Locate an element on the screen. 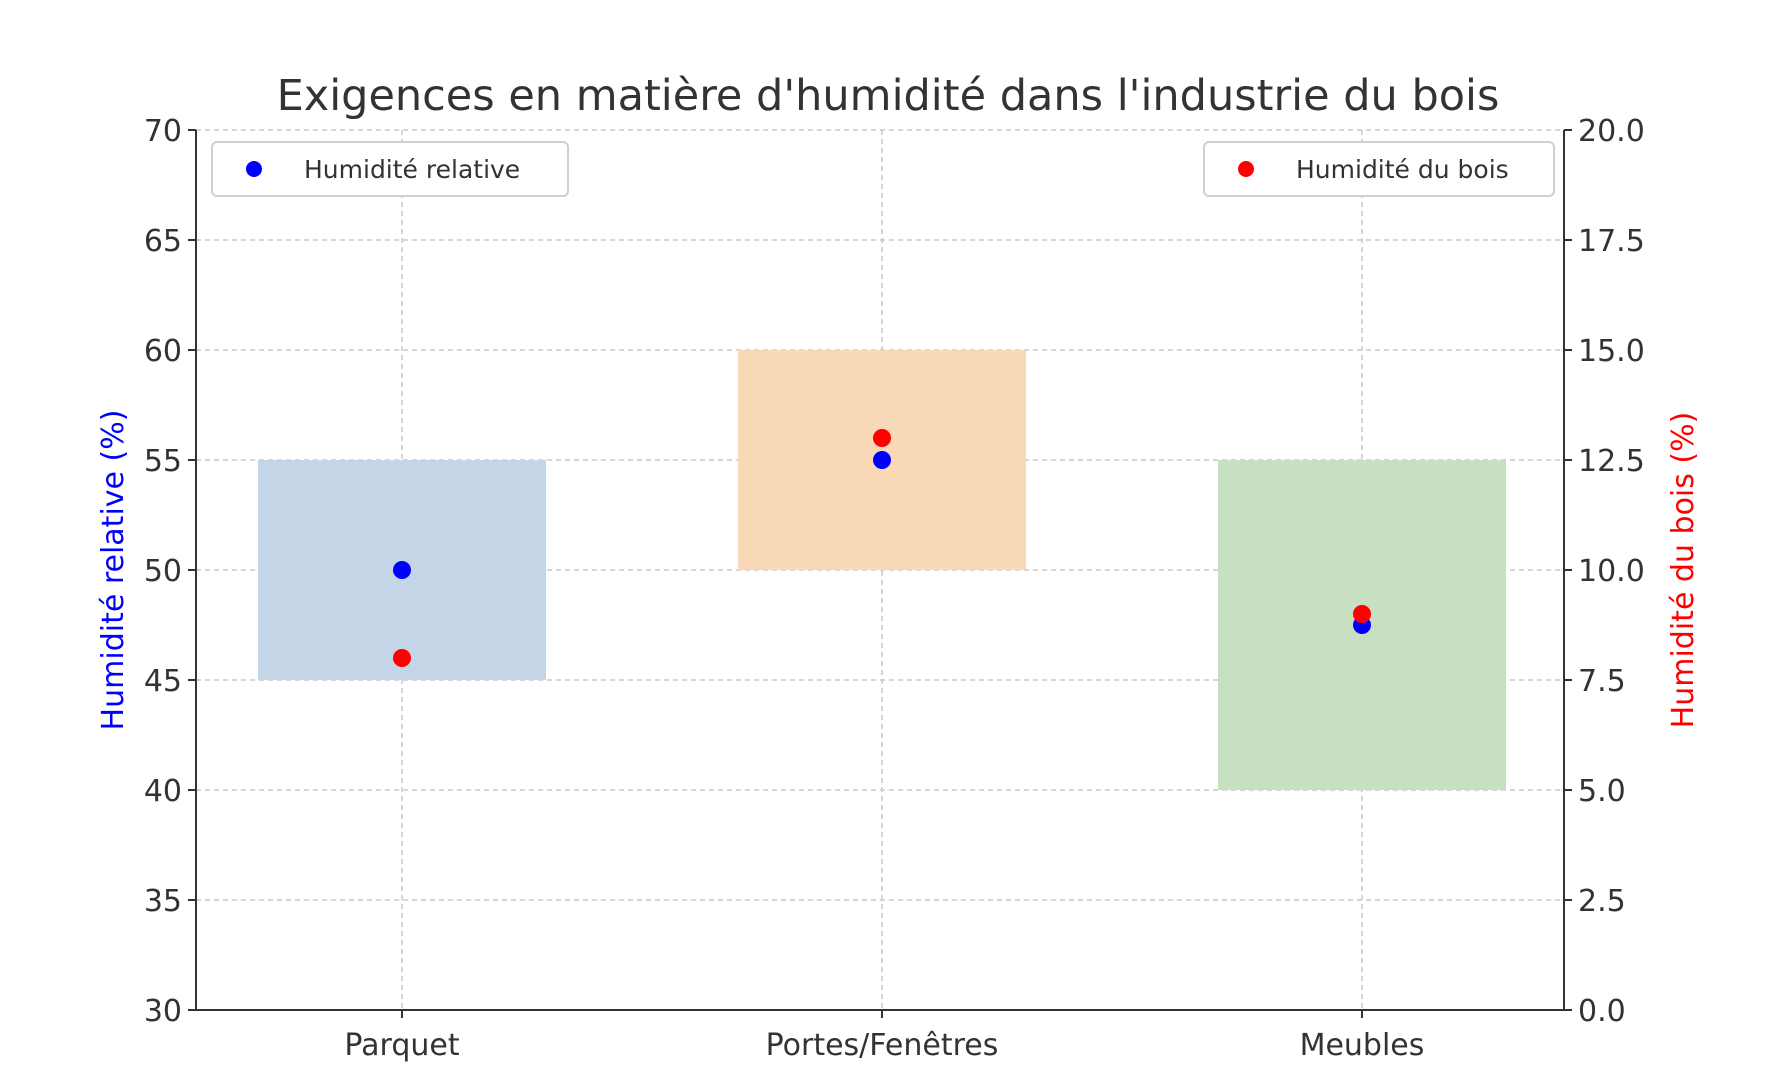 The height and width of the screenshot is (1080, 1786). legend-right: Humidité du bois is located at coordinates (1379, 169).